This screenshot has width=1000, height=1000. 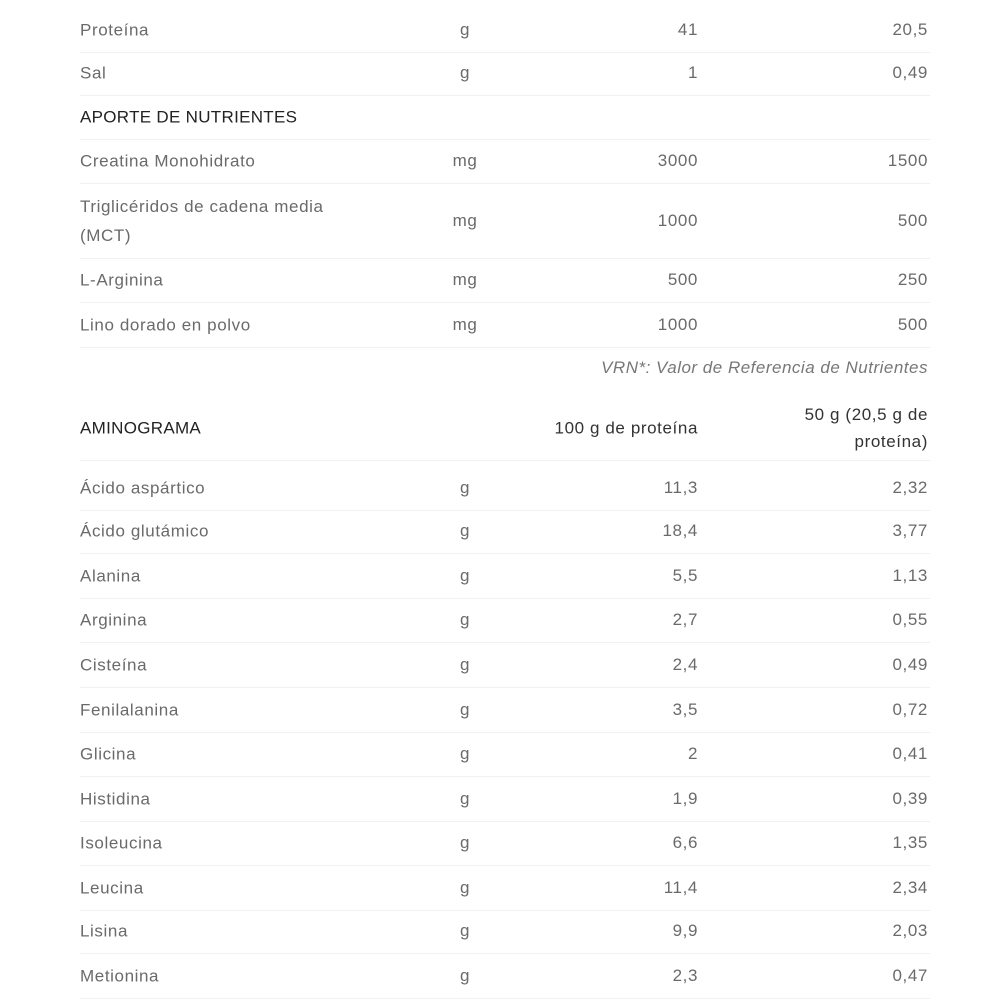 I want to click on value-per-100: 18,4, so click(x=680, y=530).